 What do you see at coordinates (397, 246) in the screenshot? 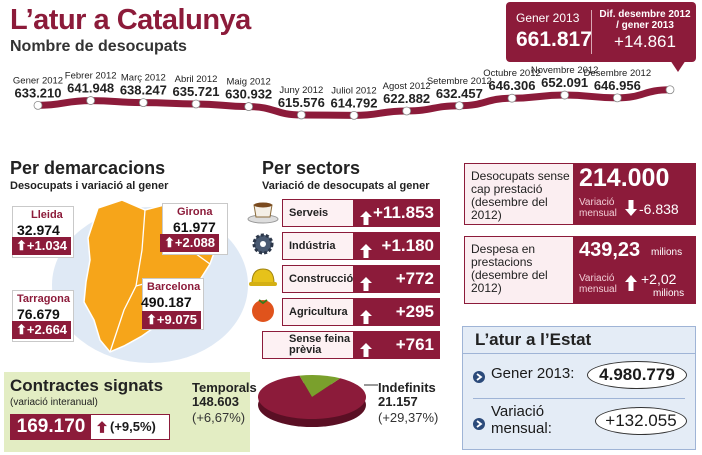
I see `sector-industria-value: +1.180` at bounding box center [397, 246].